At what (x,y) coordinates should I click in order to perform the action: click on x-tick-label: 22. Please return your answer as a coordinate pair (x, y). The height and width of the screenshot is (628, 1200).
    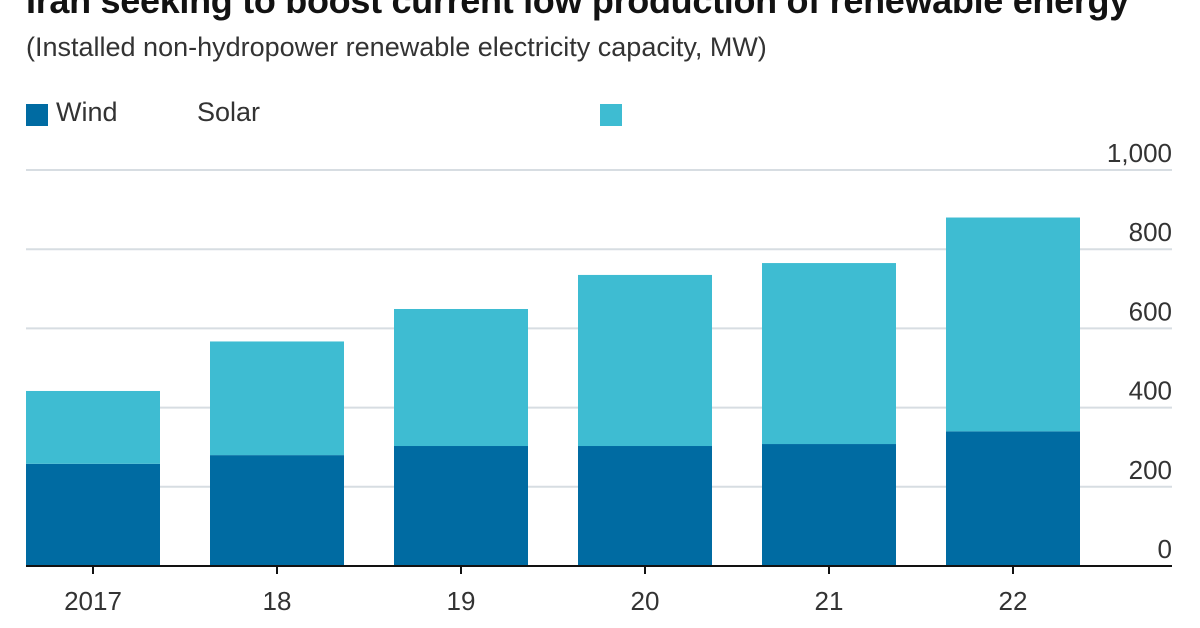
    Looking at the image, I should click on (1013, 601).